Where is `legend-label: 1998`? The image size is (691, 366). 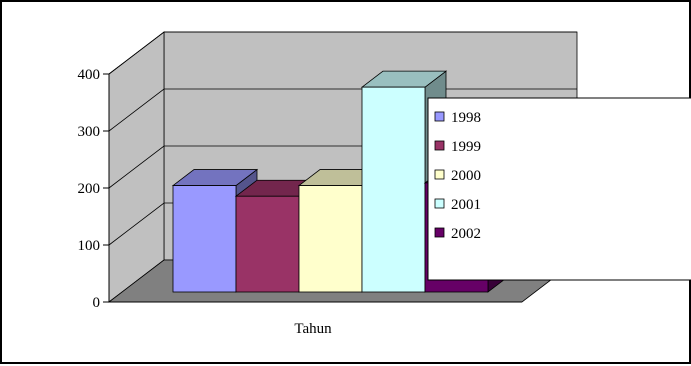 legend-label: 1998 is located at coordinates (466, 118).